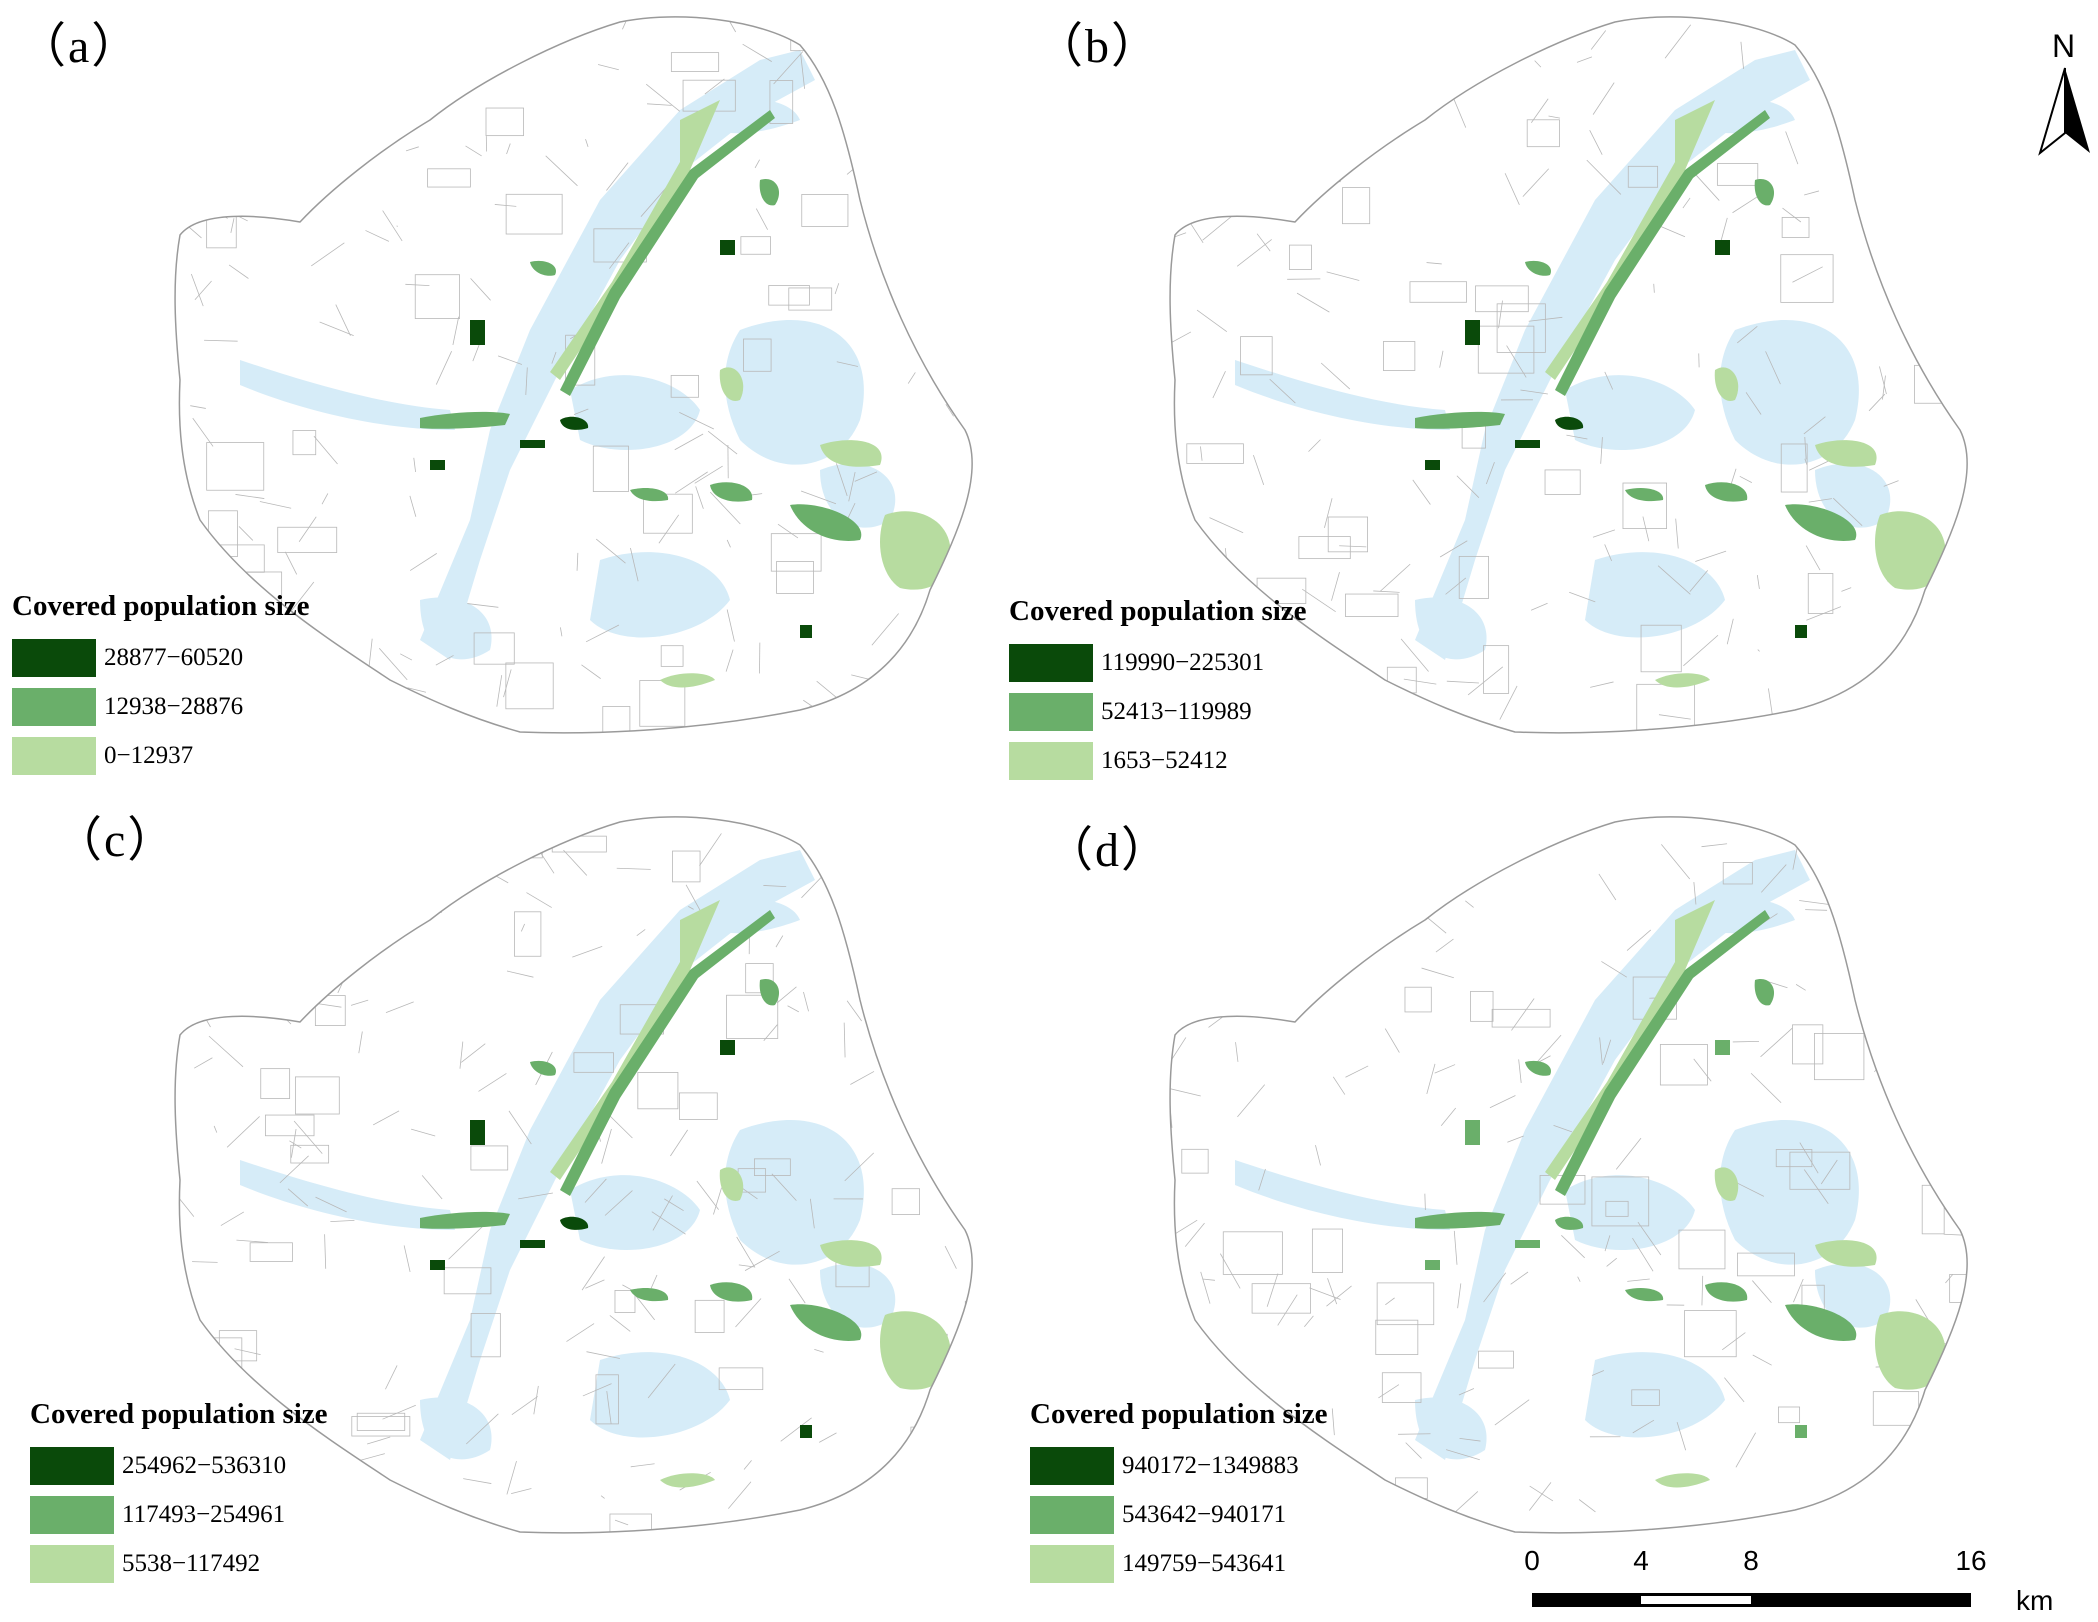  What do you see at coordinates (1210, 1465) in the screenshot?
I see `legend-range: 940172−1349883` at bounding box center [1210, 1465].